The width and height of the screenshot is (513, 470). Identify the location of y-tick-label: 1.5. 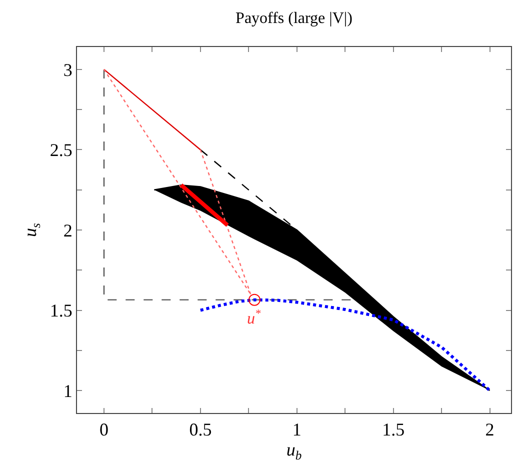
(61, 310).